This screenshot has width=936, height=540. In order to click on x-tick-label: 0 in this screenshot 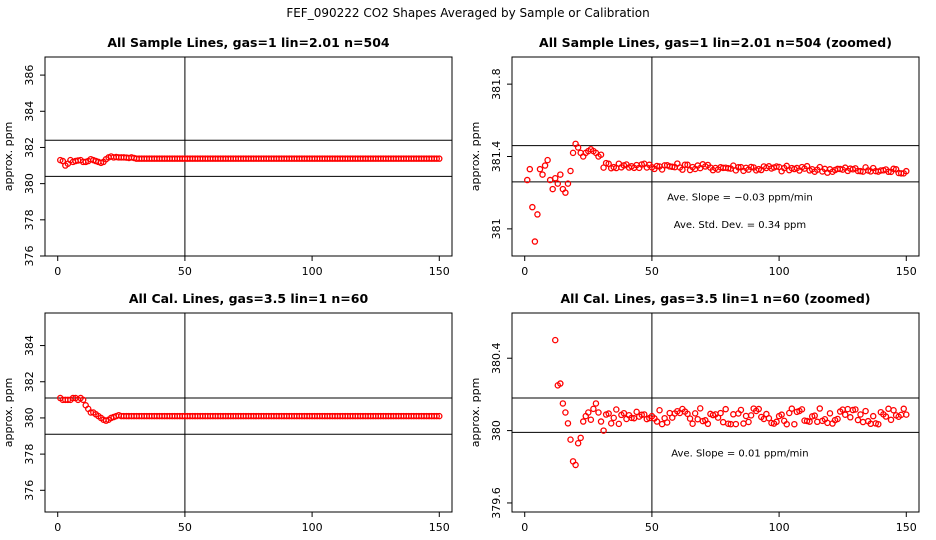, I will do `click(524, 271)`.